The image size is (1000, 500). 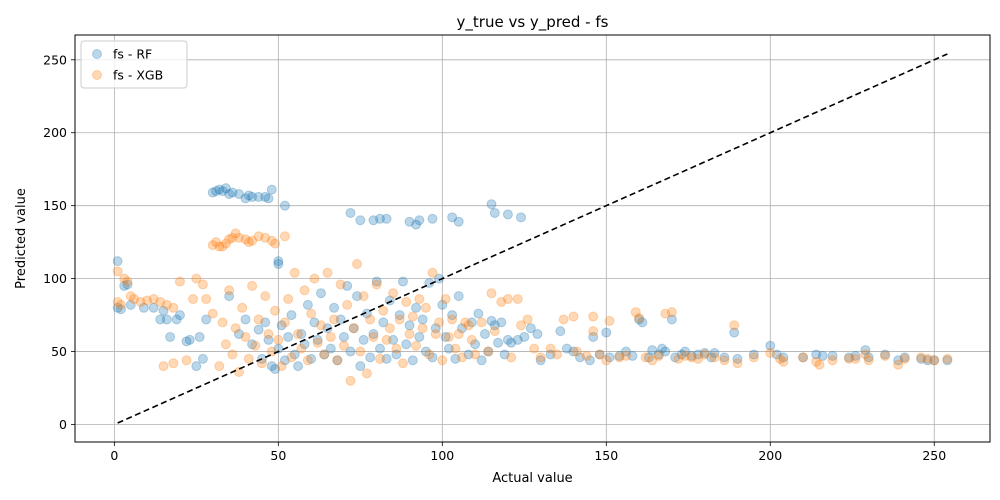 I want to click on y-axis-label: Predicted value, so click(x=21, y=238).